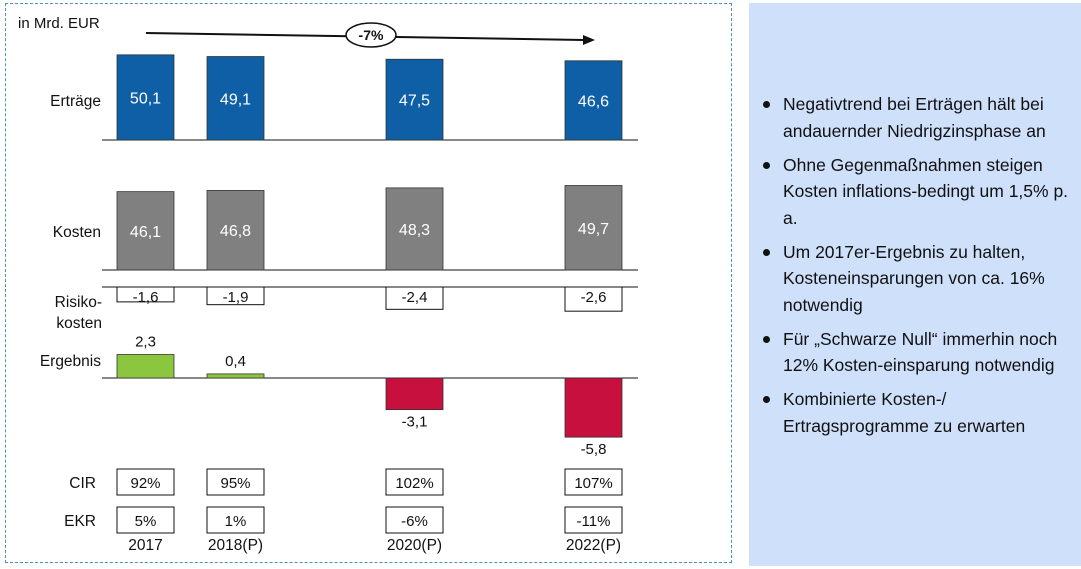 This screenshot has height=569, width=1081. Describe the element at coordinates (80, 521) in the screenshot. I see `kpi-label-ekr: EKR` at that location.